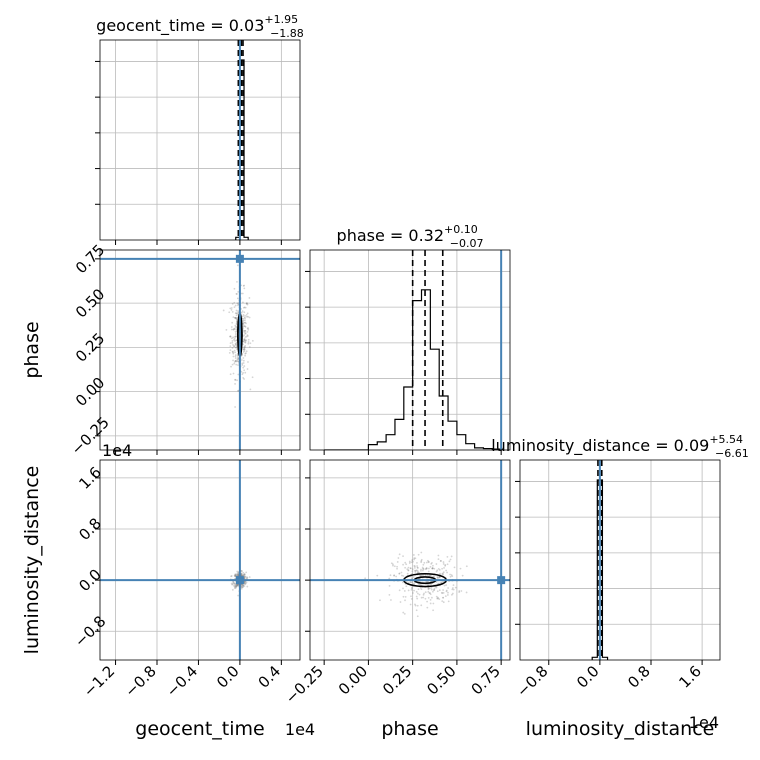  I want to click on xtick-label: −0.8, so click(532, 681).